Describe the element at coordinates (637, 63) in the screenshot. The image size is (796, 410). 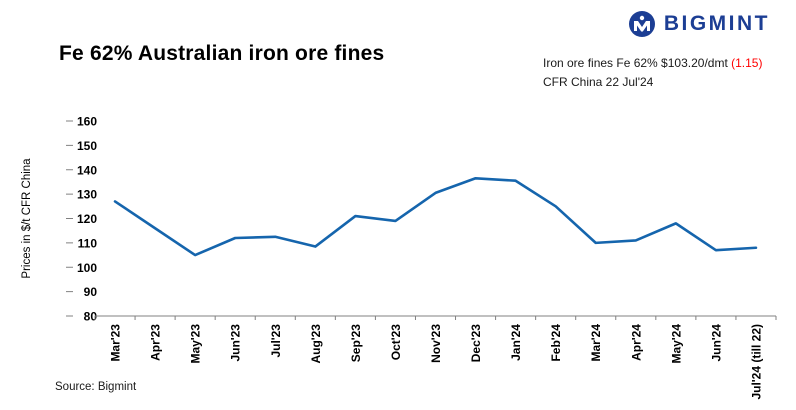
I see `price-quote-text: Iron ore fines Fe 62% $103.20/dmt` at that location.